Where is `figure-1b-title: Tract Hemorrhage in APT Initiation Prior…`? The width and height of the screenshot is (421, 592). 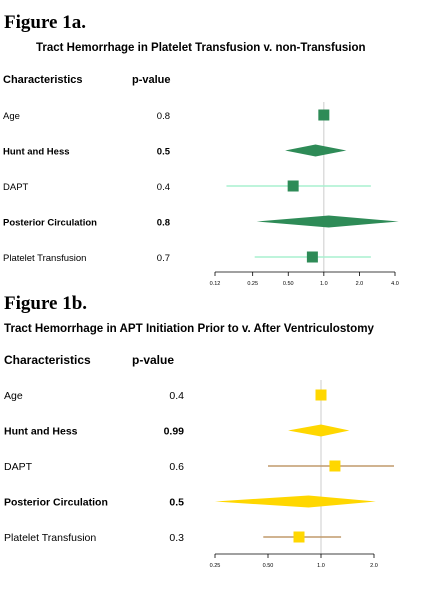
figure-1b-title: Tract Hemorrhage in APT Initiation Prior… is located at coordinates (189, 328).